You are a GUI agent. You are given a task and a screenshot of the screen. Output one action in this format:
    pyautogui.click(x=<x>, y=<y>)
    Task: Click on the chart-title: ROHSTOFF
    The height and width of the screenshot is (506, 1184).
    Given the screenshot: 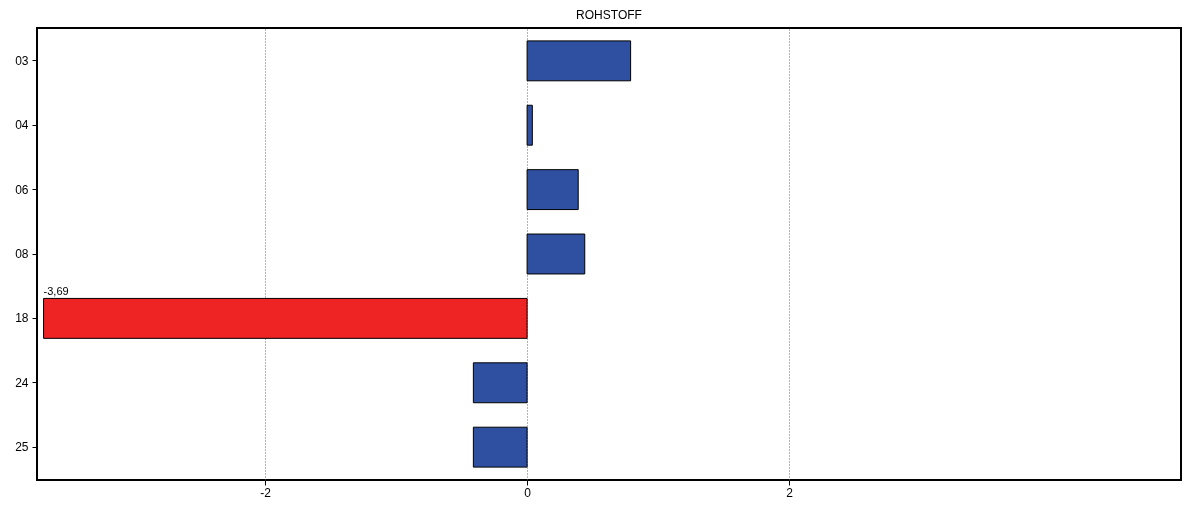 What is the action you would take?
    pyautogui.click(x=609, y=15)
    